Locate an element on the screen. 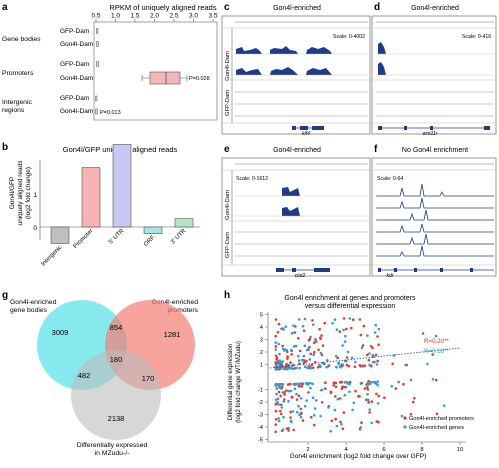 This screenshot has height=468, width=499. panel-c-gene-model is located at coordinates (308, 128).